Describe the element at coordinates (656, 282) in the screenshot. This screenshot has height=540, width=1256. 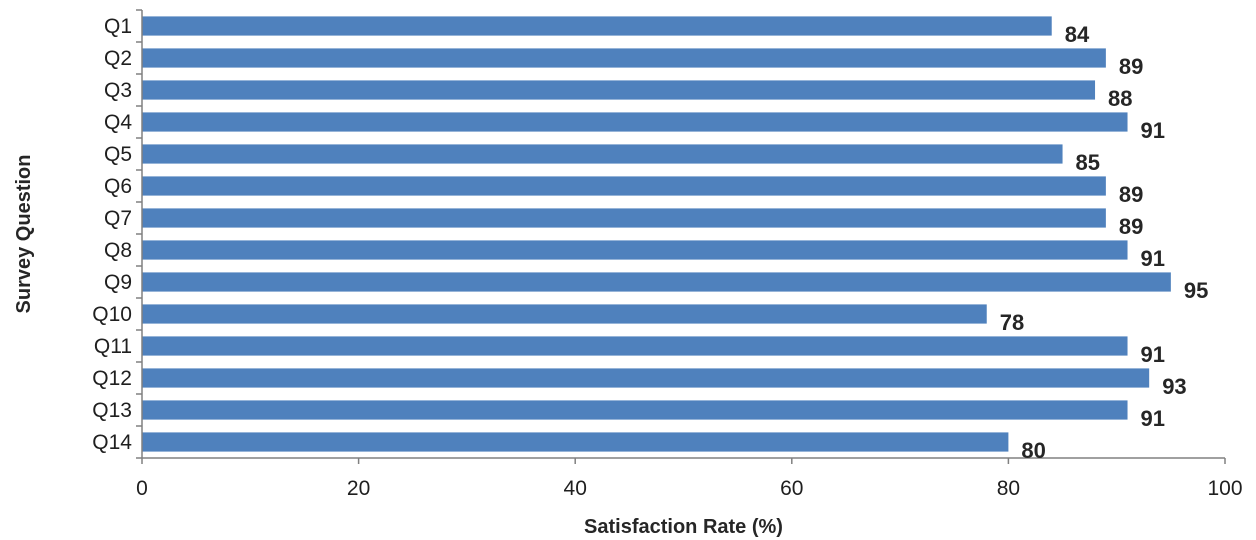
I see `bar-q9` at that location.